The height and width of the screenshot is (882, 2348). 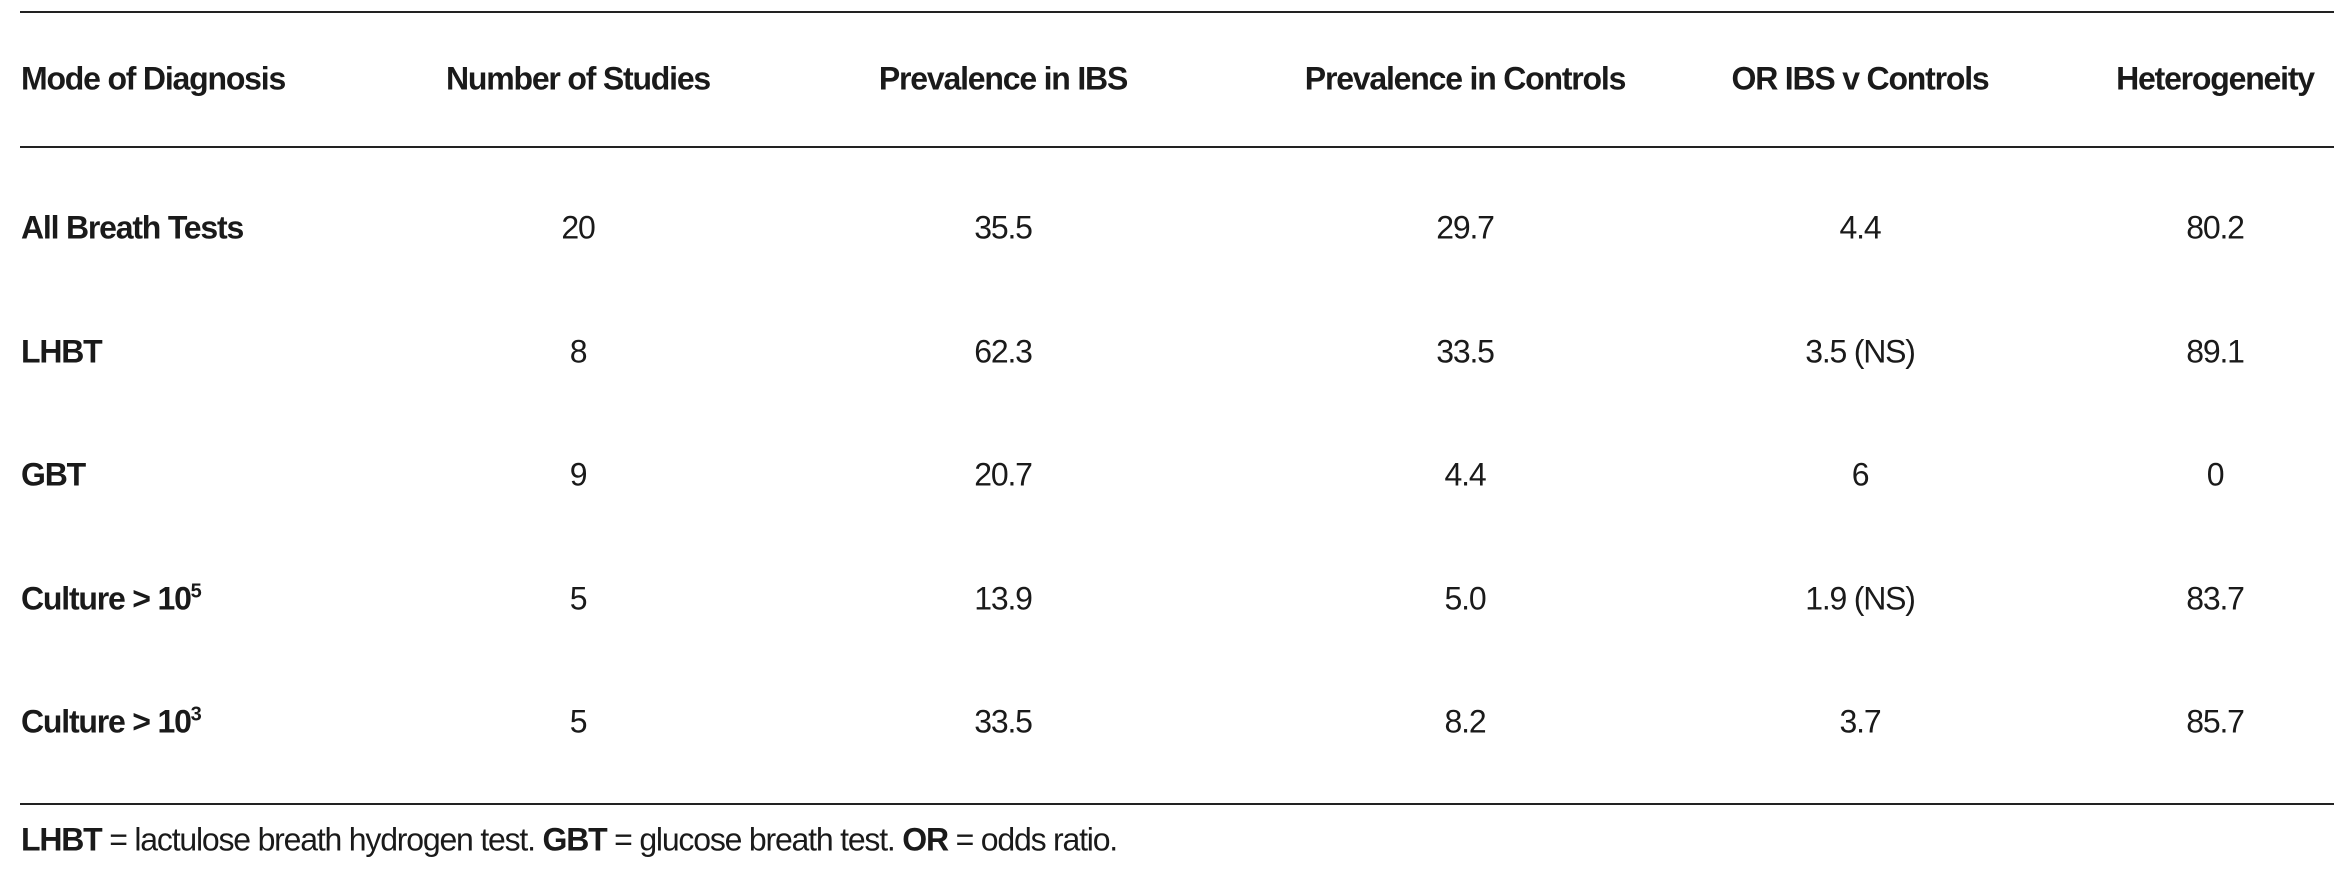 What do you see at coordinates (578, 474) in the screenshot?
I see `table-cell: 9` at bounding box center [578, 474].